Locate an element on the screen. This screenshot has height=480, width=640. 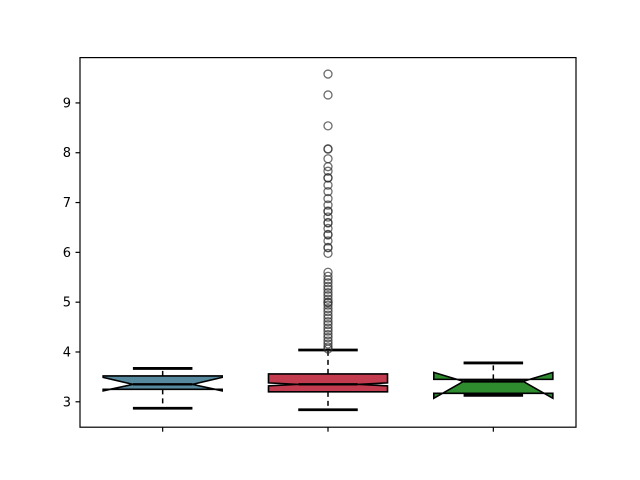
y-tick-label: 7 is located at coordinates (67, 203).